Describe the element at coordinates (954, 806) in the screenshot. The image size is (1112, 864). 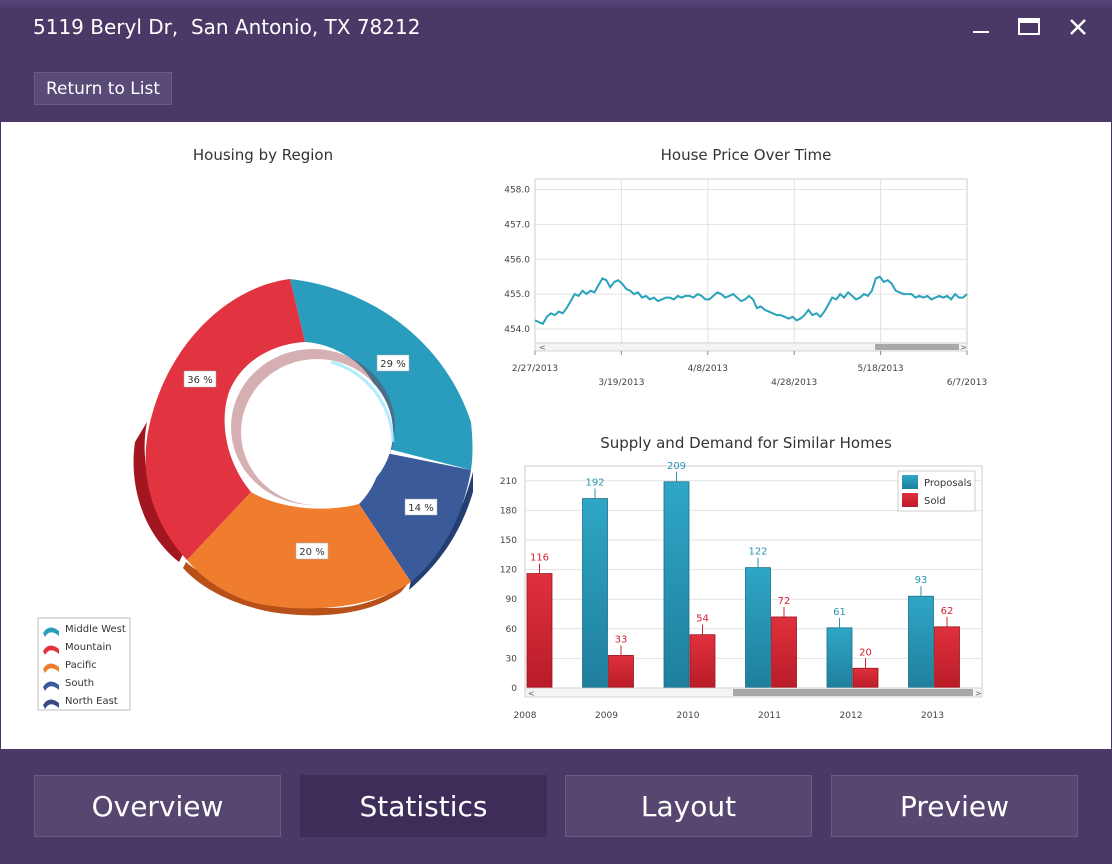
I see `tab-preview: Preview` at that location.